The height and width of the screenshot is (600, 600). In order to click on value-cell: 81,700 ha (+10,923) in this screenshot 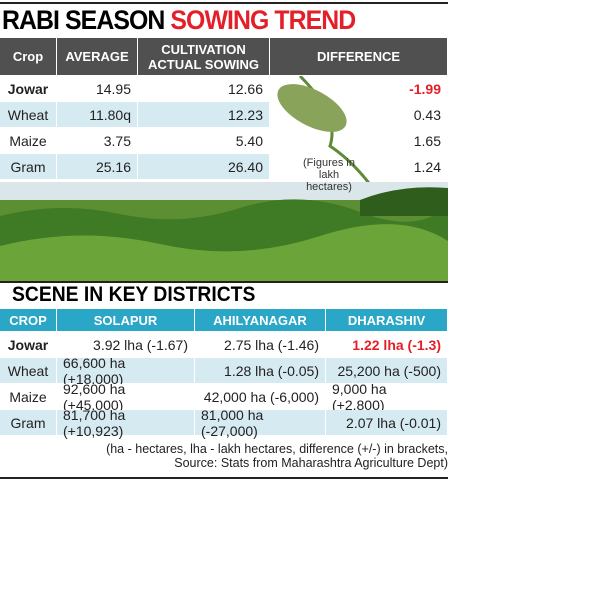, I will do `click(126, 423)`.